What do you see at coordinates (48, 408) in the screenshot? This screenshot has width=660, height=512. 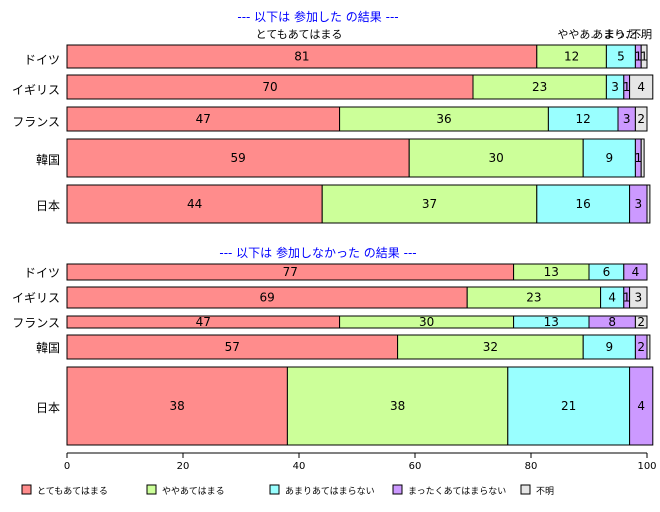 I see `category-label: 日本` at bounding box center [48, 408].